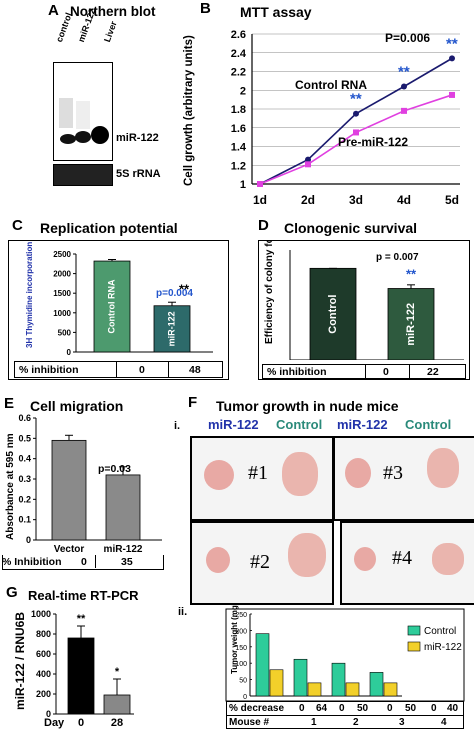  Describe the element at coordinates (444, 722) in the screenshot. I see `f-mouse-4: 4` at that location.